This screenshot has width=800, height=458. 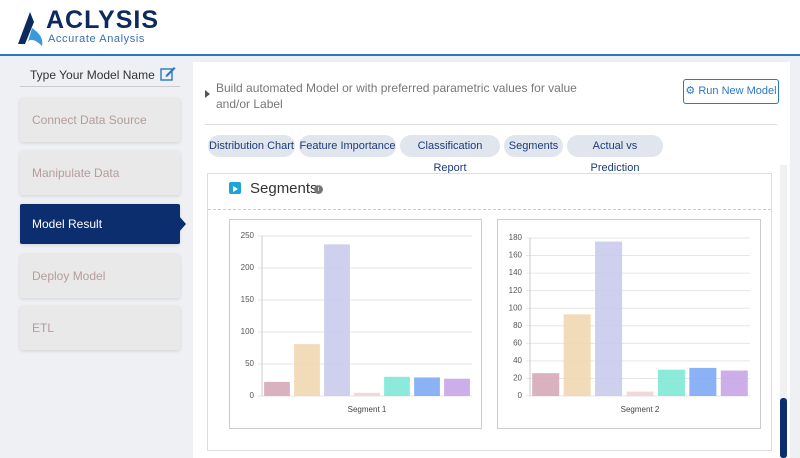 What do you see at coordinates (516, 290) in the screenshot?
I see `y-tick-label: 120` at bounding box center [516, 290].